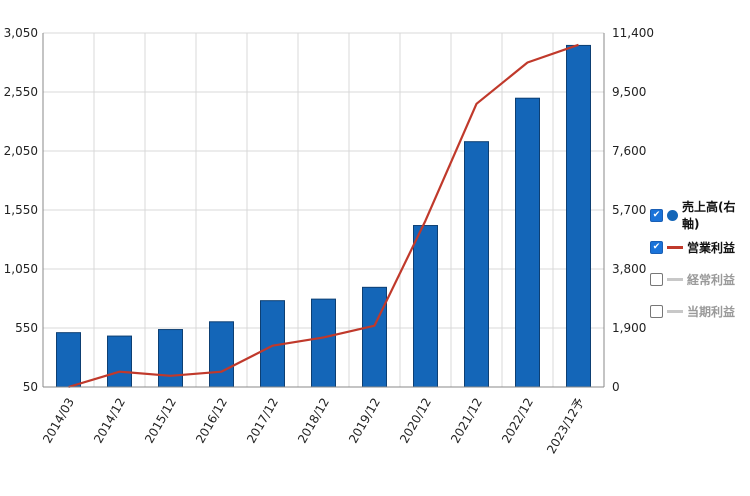 Image resolution: width=750 pixels, height=496 pixels. I want to click on right-tick-label: 9,500, so click(629, 92).